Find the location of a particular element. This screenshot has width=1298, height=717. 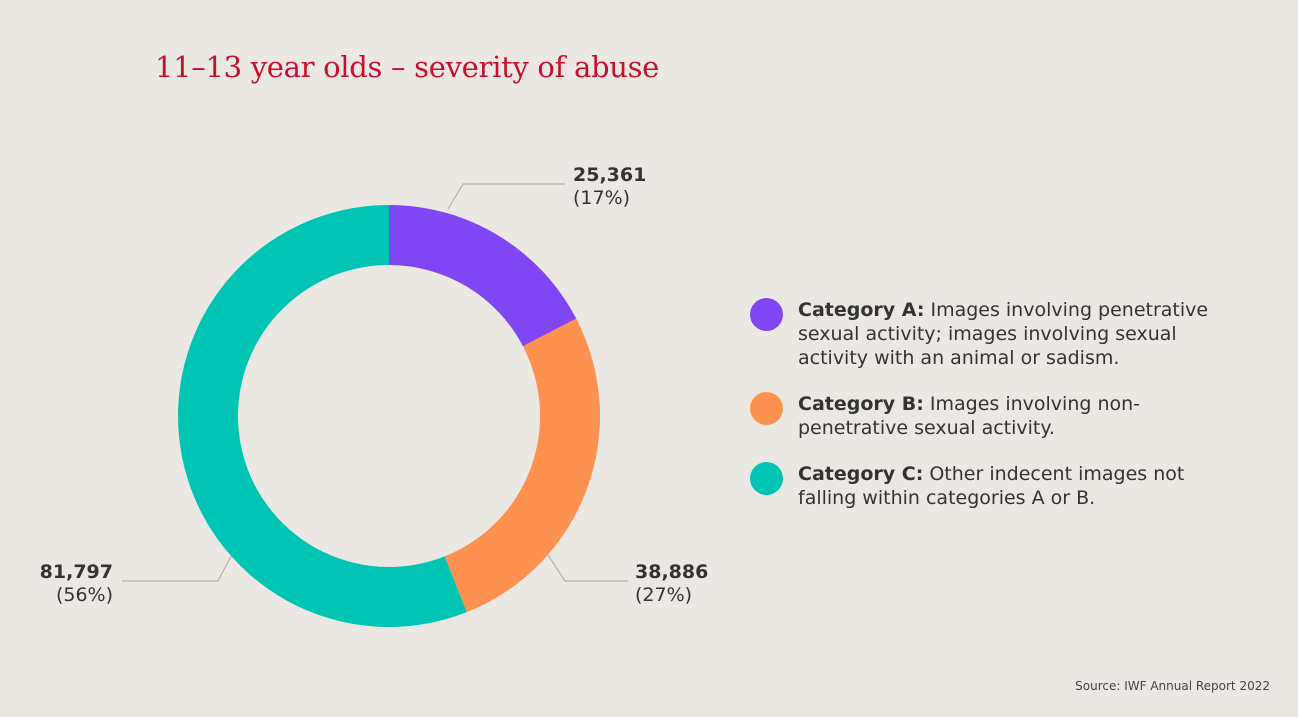

percent-label-category-b: (27%) is located at coordinates (664, 595).